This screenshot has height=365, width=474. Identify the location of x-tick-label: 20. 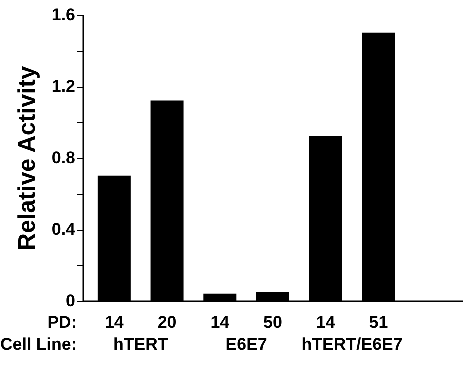
(167, 322).